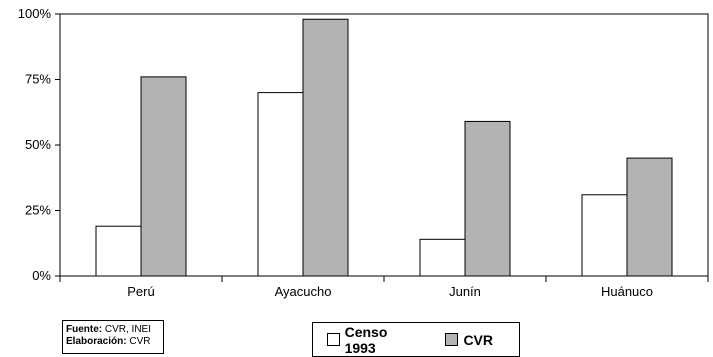 The image size is (713, 357). I want to click on elaboration-line: Elaboración: CVR, so click(114, 342).